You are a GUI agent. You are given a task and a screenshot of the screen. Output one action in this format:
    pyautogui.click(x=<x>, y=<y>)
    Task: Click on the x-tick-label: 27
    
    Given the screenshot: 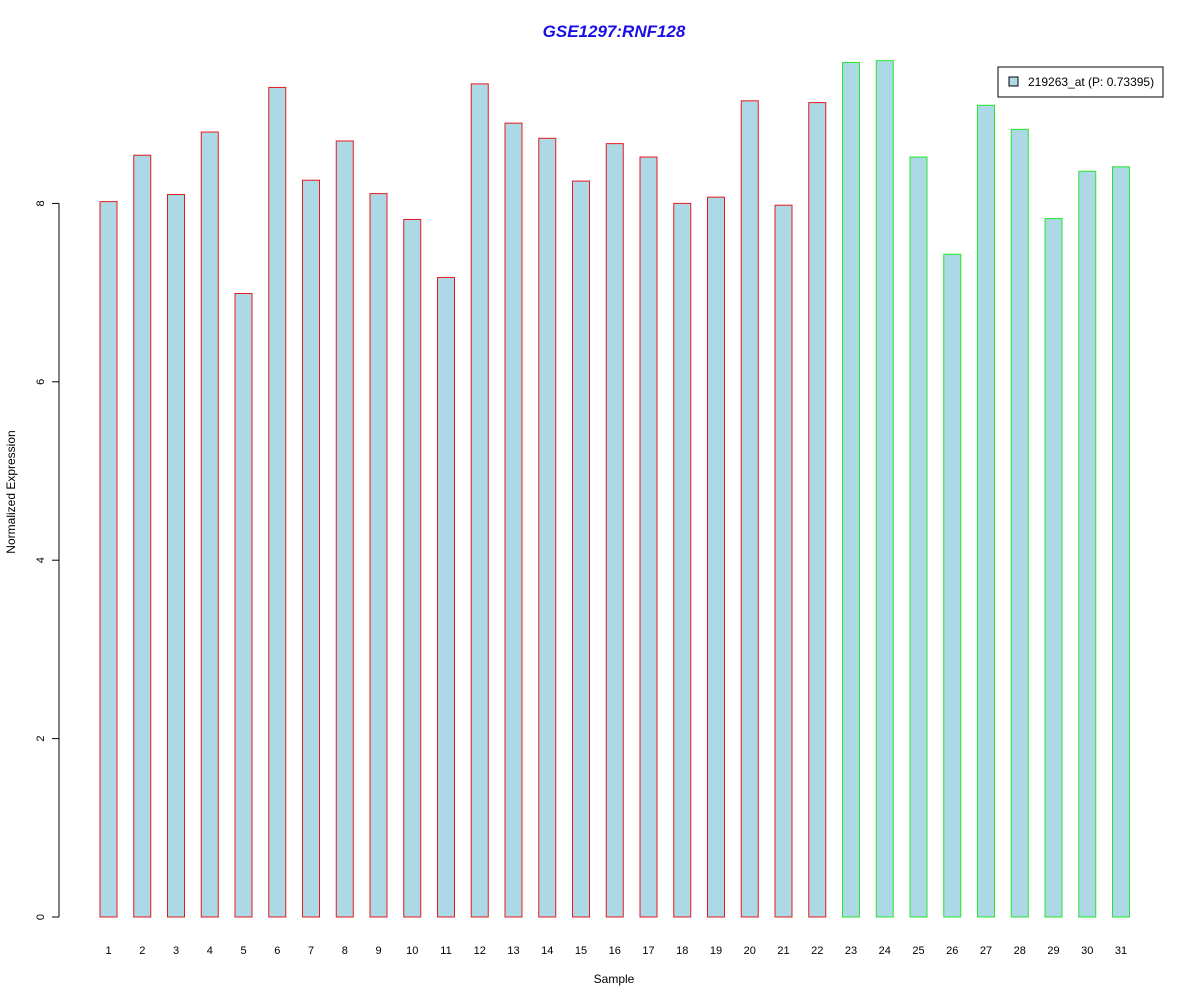 What is the action you would take?
    pyautogui.click(x=986, y=951)
    